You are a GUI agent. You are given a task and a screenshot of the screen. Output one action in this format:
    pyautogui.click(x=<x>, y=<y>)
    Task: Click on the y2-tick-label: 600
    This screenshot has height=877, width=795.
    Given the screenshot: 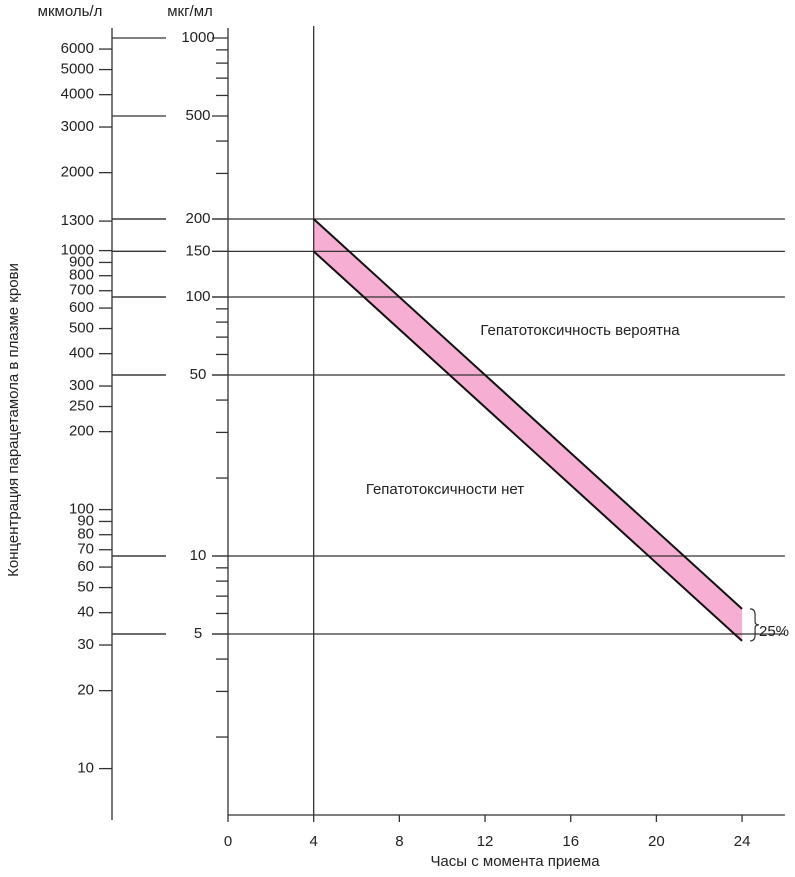 What is the action you would take?
    pyautogui.click(x=81, y=307)
    